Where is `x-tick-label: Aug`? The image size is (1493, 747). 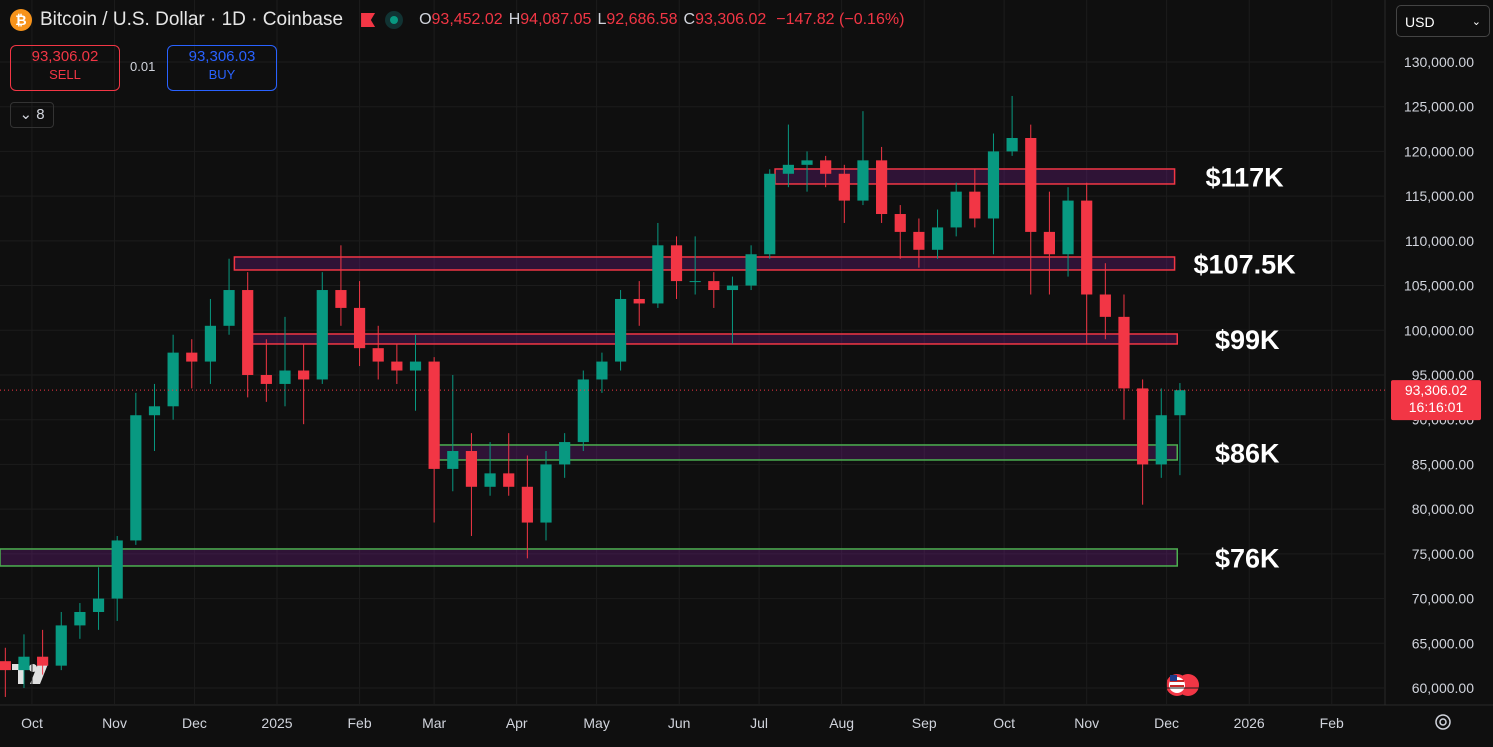
x-tick-label: Aug is located at coordinates (841, 723).